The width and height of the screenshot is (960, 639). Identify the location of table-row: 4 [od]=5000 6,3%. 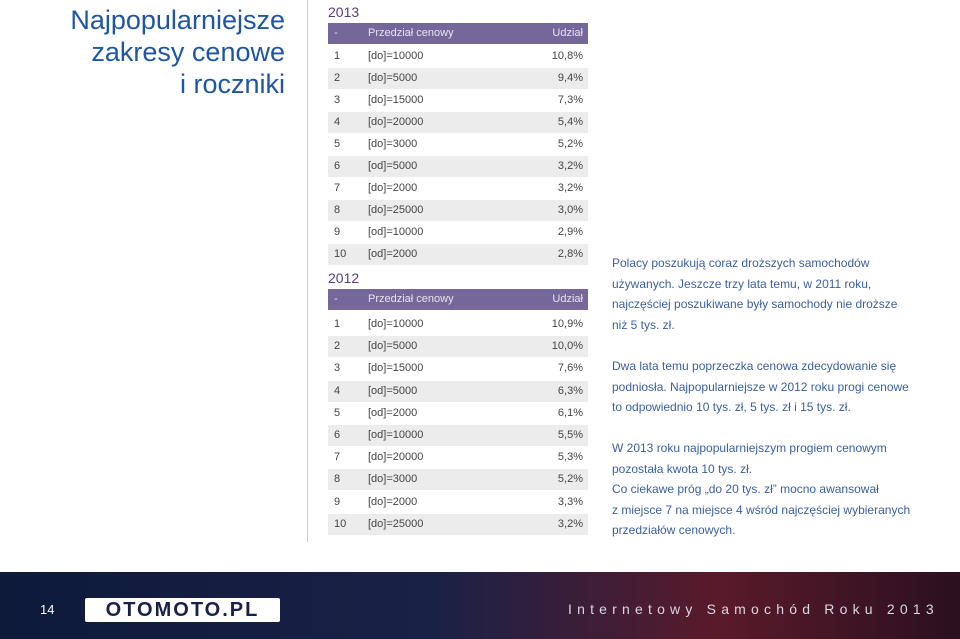
(458, 391).